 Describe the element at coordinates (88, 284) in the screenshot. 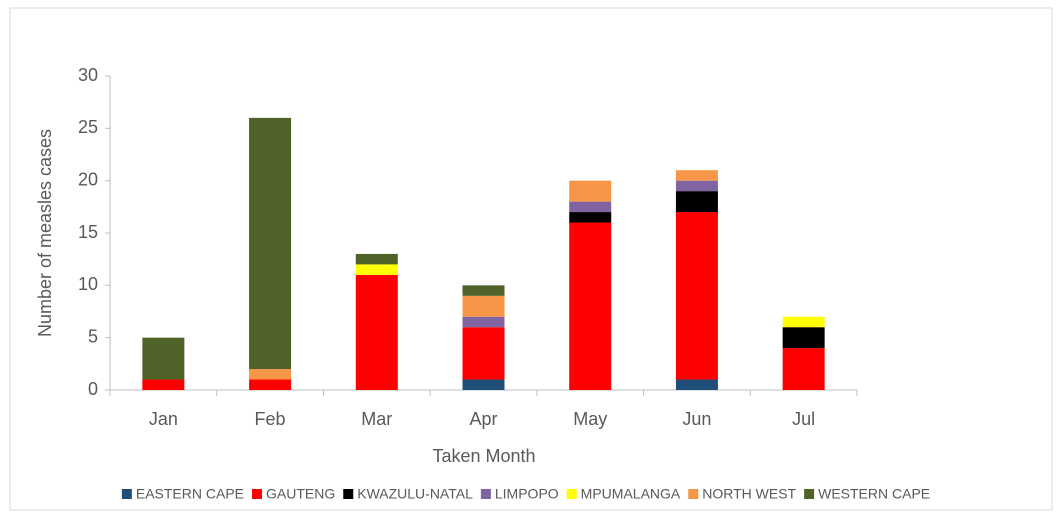

I see `y-tick-label: 10` at that location.